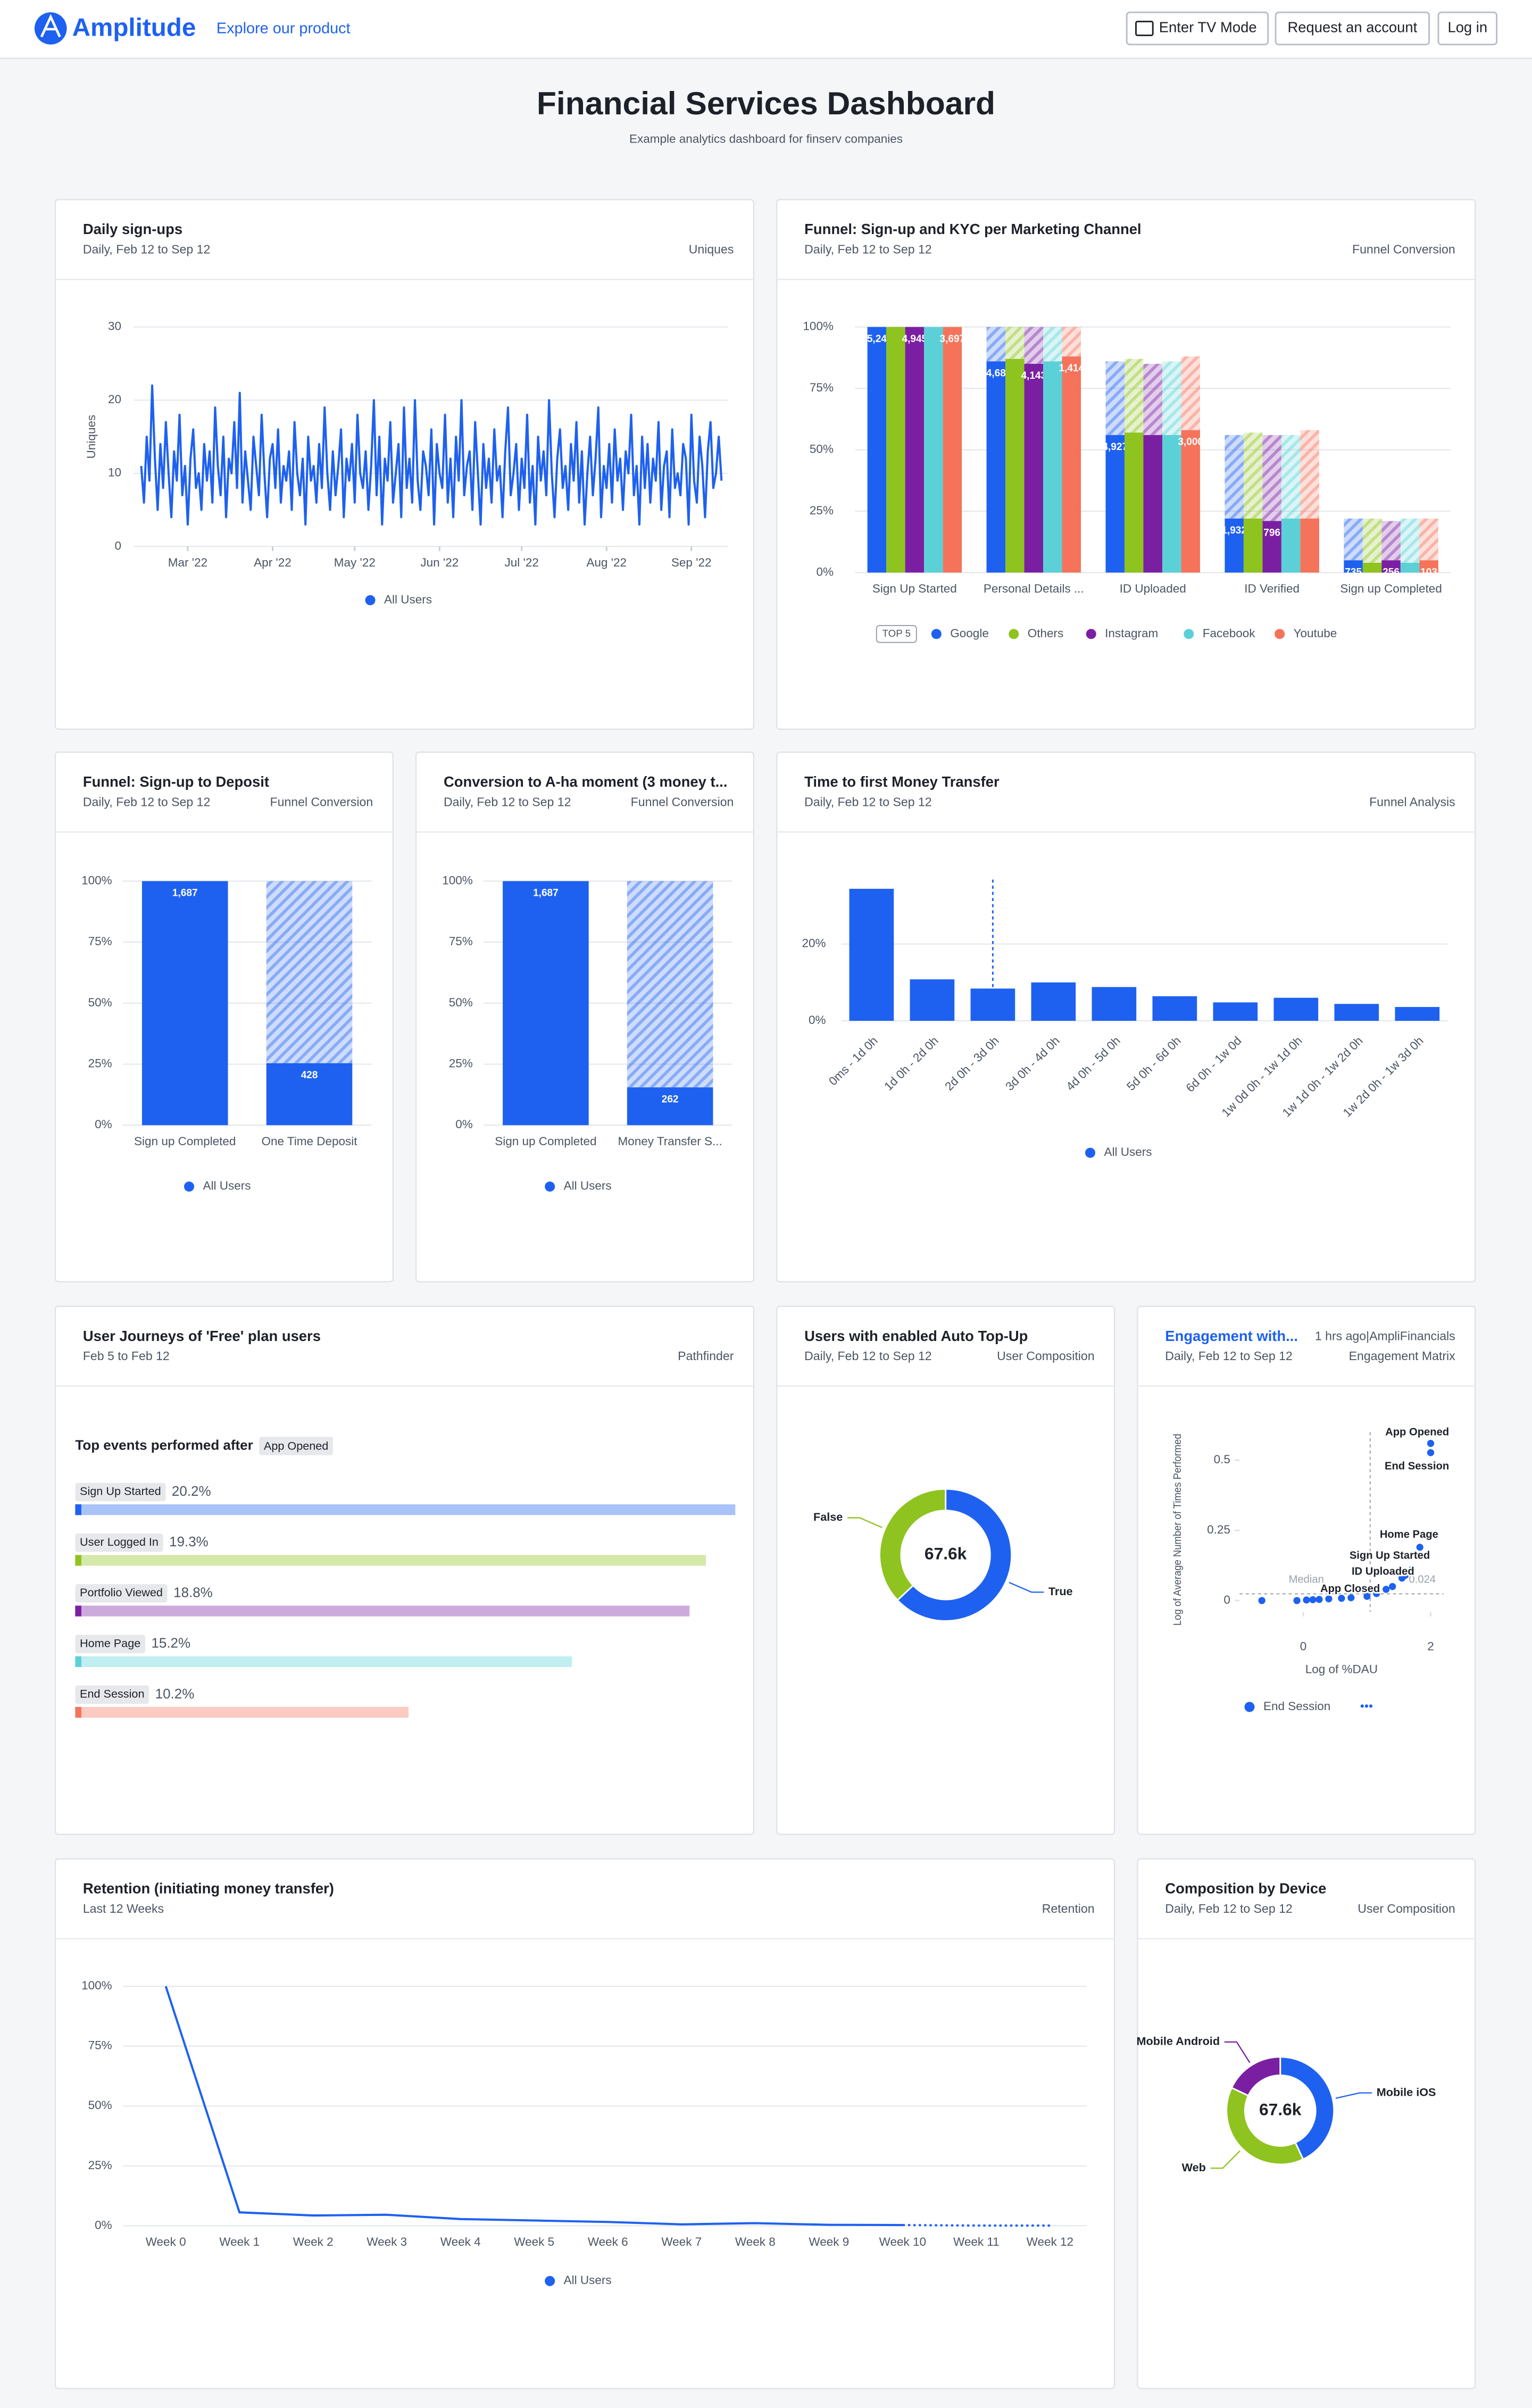 The height and width of the screenshot is (2408, 1532). I want to click on y-tick-label: 75%, so click(100, 941).